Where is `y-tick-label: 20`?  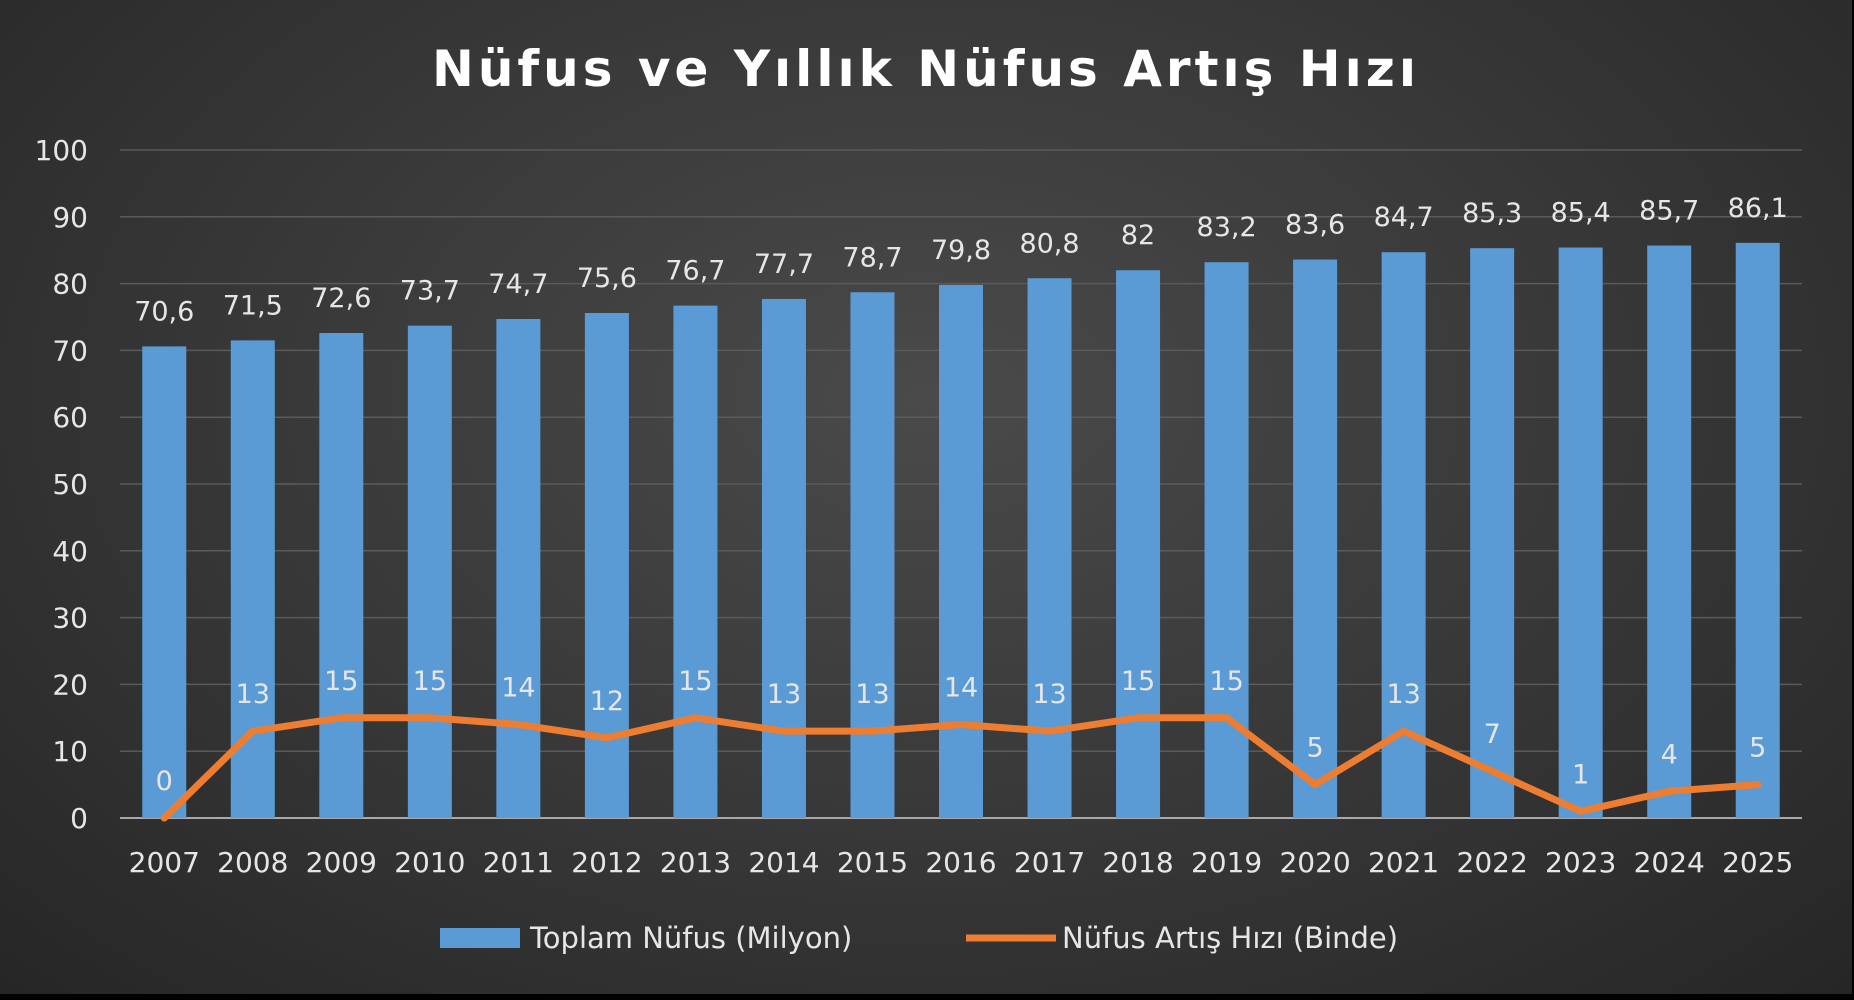
y-tick-label: 20 is located at coordinates (70, 684).